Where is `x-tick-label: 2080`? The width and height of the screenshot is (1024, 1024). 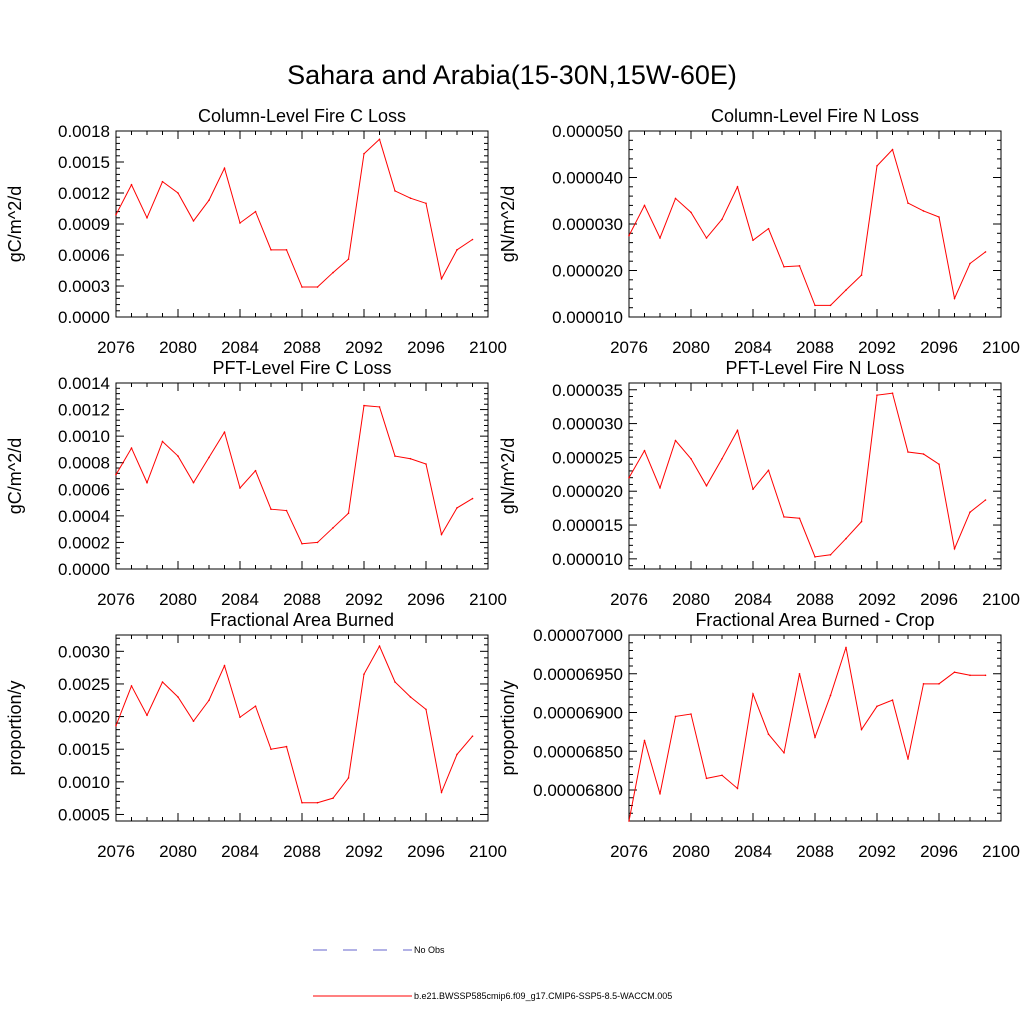
x-tick-label: 2080 is located at coordinates (691, 347).